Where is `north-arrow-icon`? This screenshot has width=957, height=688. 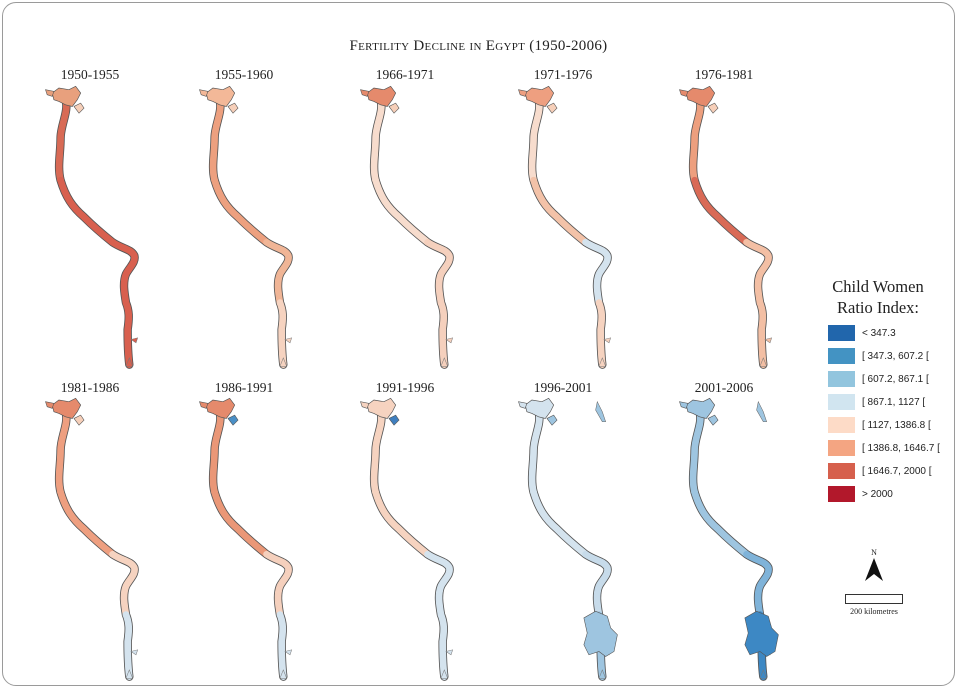
north-arrow-icon is located at coordinates (874, 569).